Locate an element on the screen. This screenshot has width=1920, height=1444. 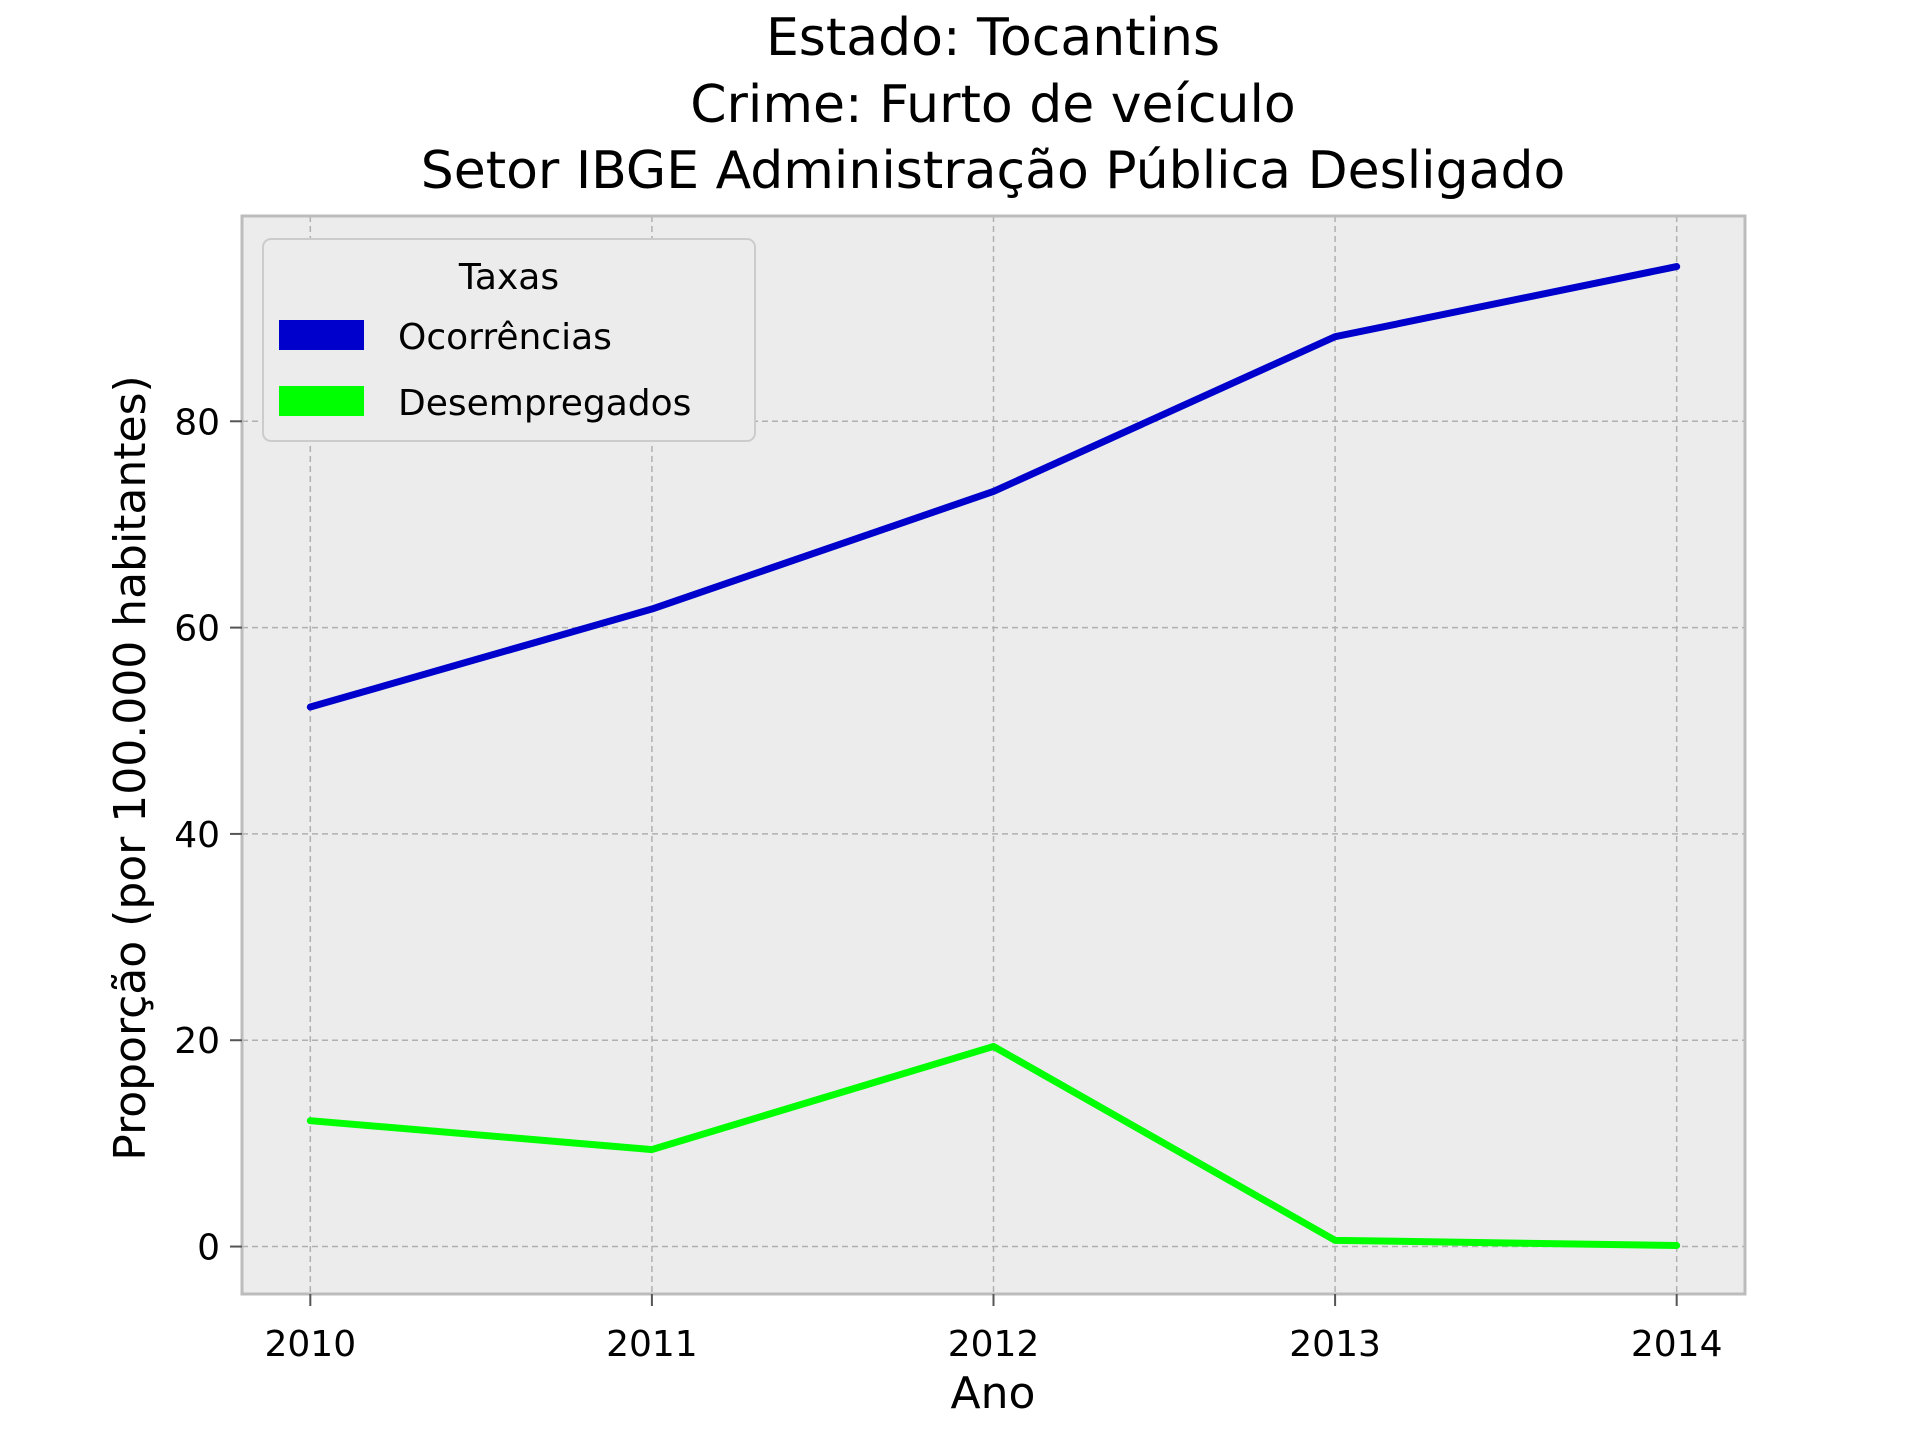
x-tick-label: 2014 is located at coordinates (1677, 1344).